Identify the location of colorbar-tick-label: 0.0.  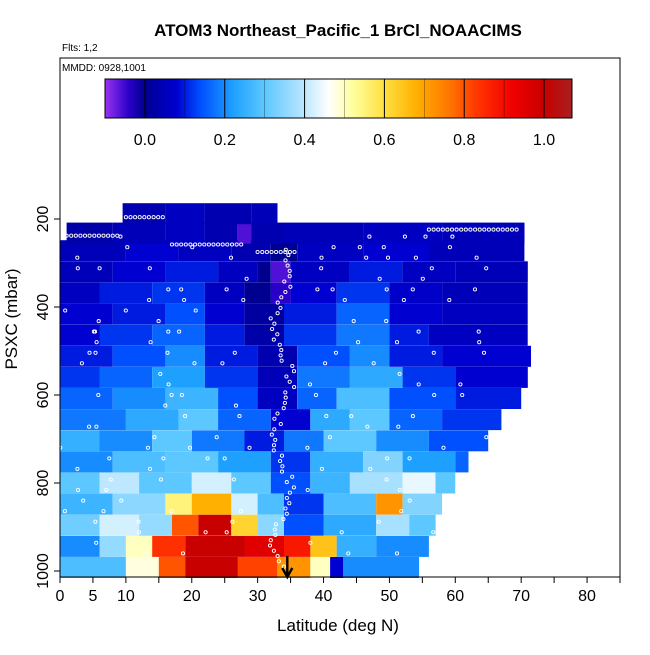
(145, 140).